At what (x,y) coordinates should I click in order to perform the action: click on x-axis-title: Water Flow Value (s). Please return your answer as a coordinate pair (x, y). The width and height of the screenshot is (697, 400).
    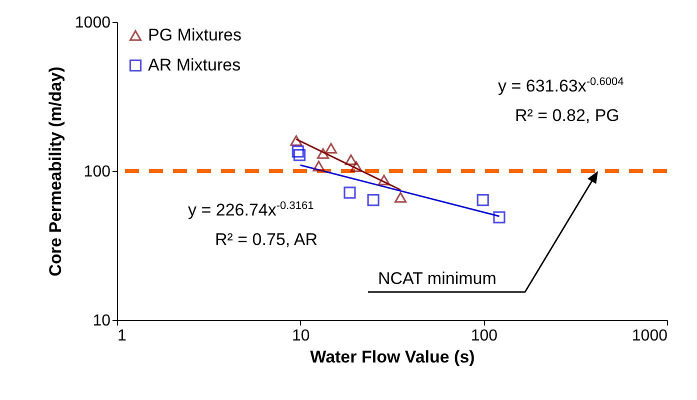
    Looking at the image, I should click on (392, 357).